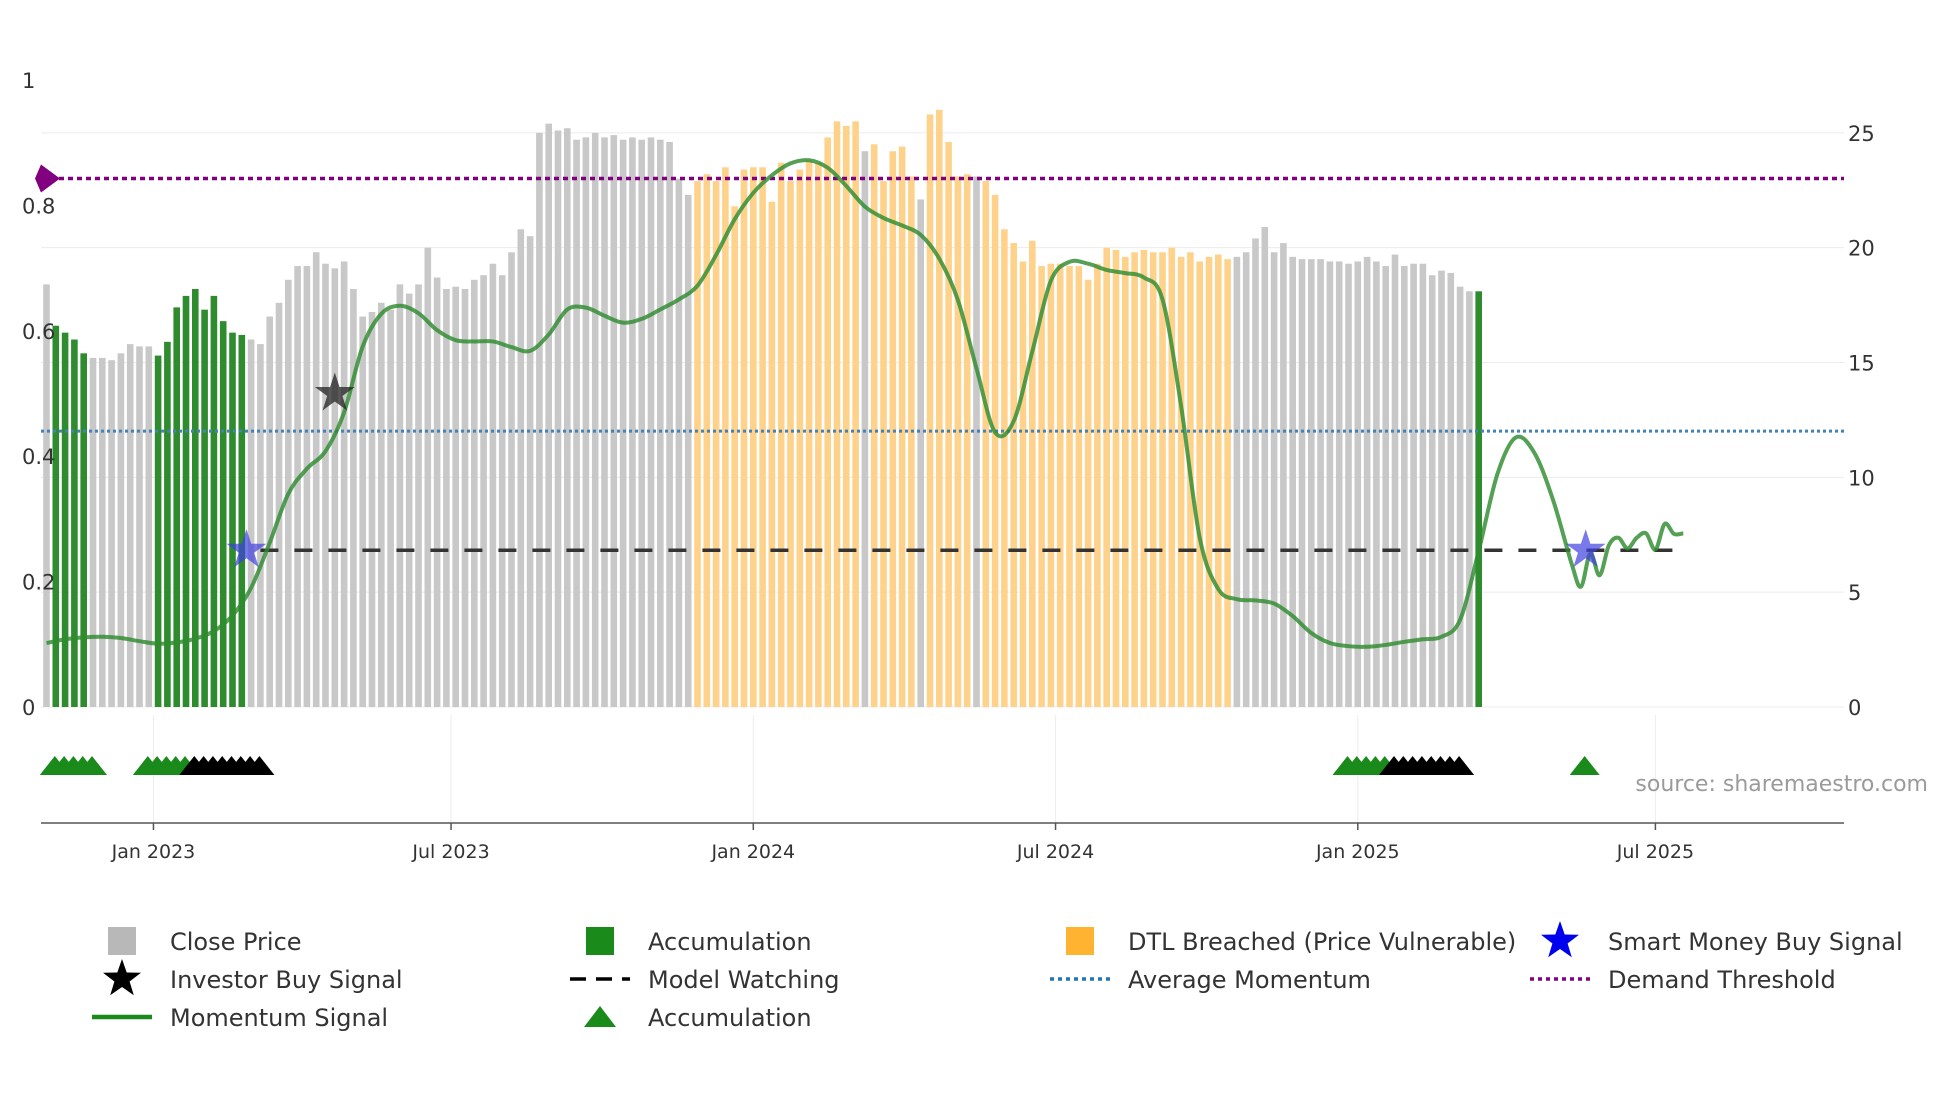 This screenshot has width=1960, height=1102. Describe the element at coordinates (1854, 708) in the screenshot. I see `right-axis-tick-label: 0` at that location.